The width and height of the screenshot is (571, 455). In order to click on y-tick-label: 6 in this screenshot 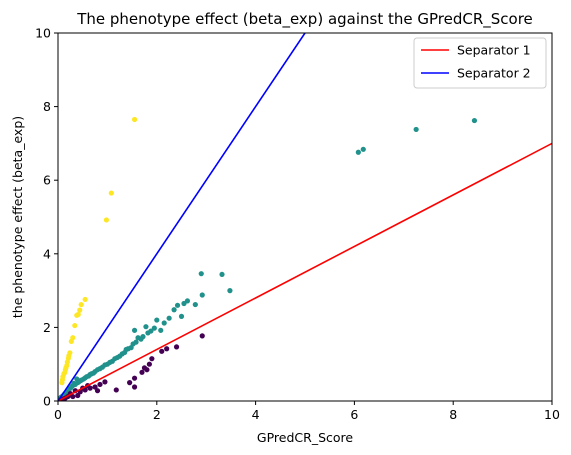, I will do `click(47, 180)`.